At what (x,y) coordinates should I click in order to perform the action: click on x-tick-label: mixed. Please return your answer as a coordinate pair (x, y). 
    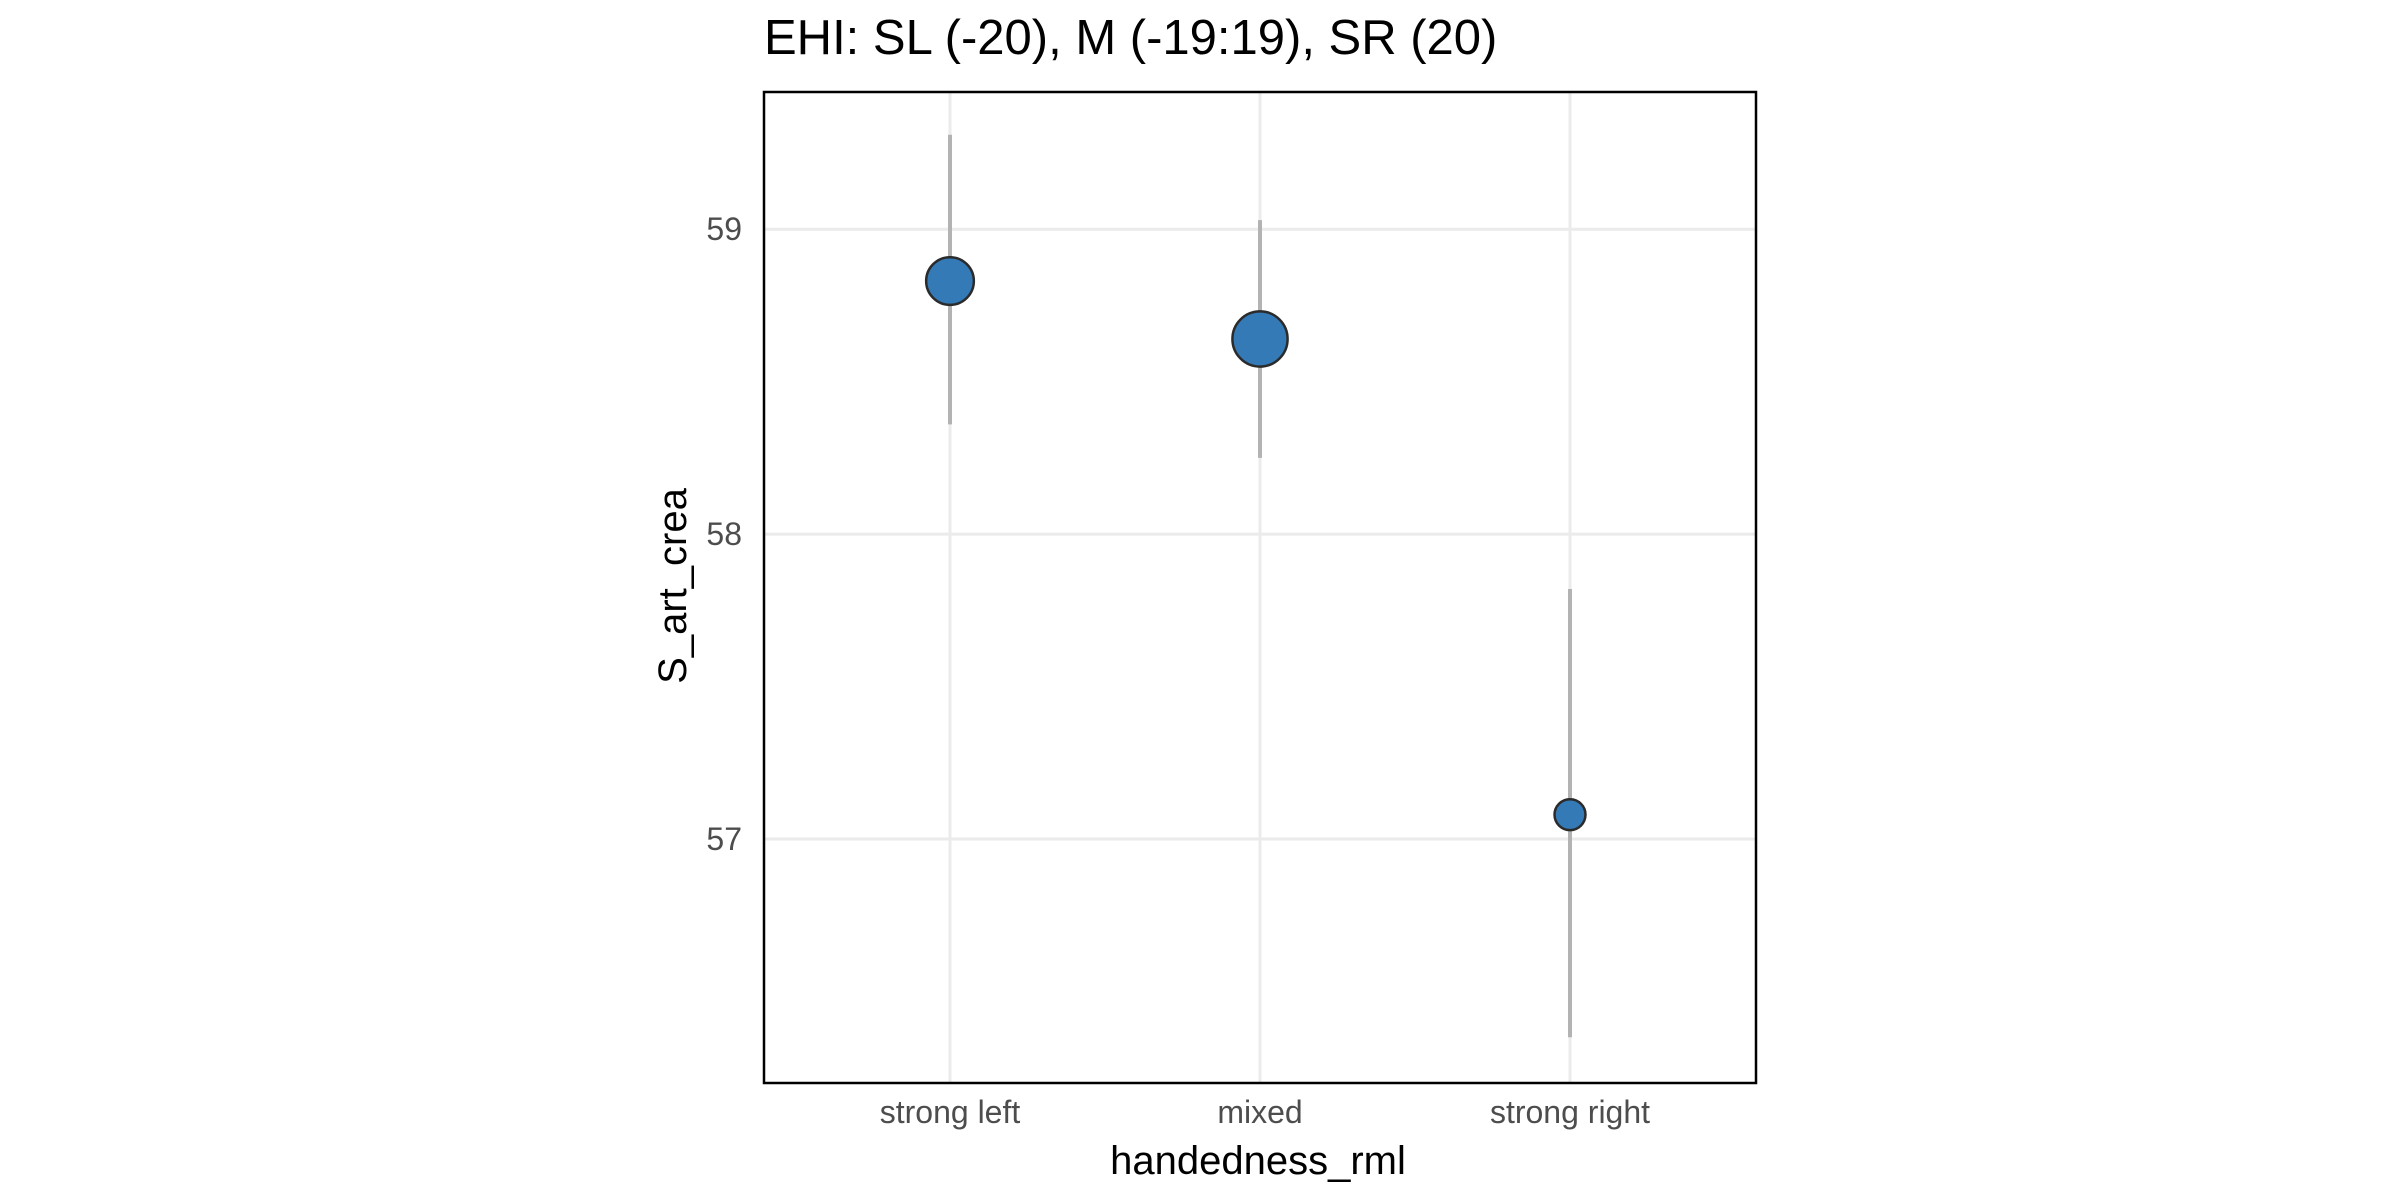
    Looking at the image, I should click on (1259, 1112).